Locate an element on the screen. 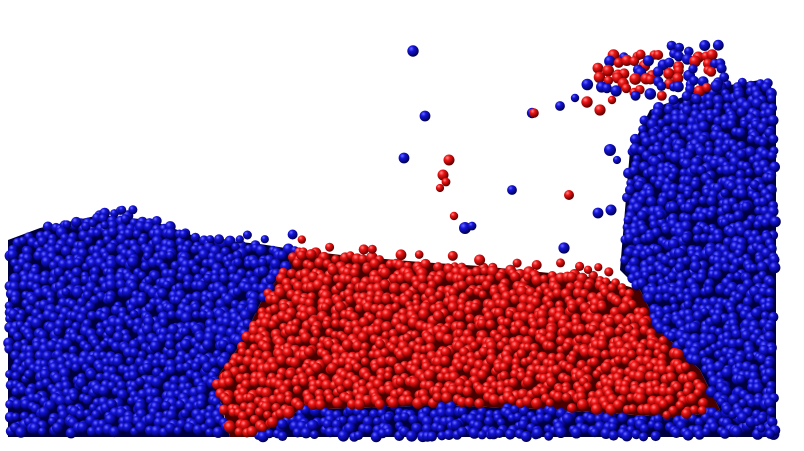  red-spray-droplet is located at coordinates (449, 160).